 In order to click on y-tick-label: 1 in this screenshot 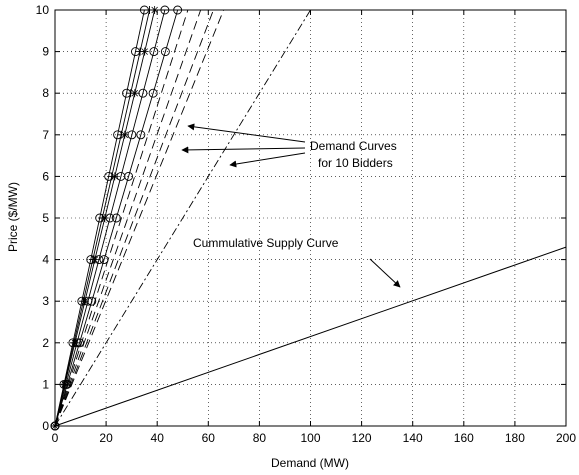, I will do `click(45, 384)`.